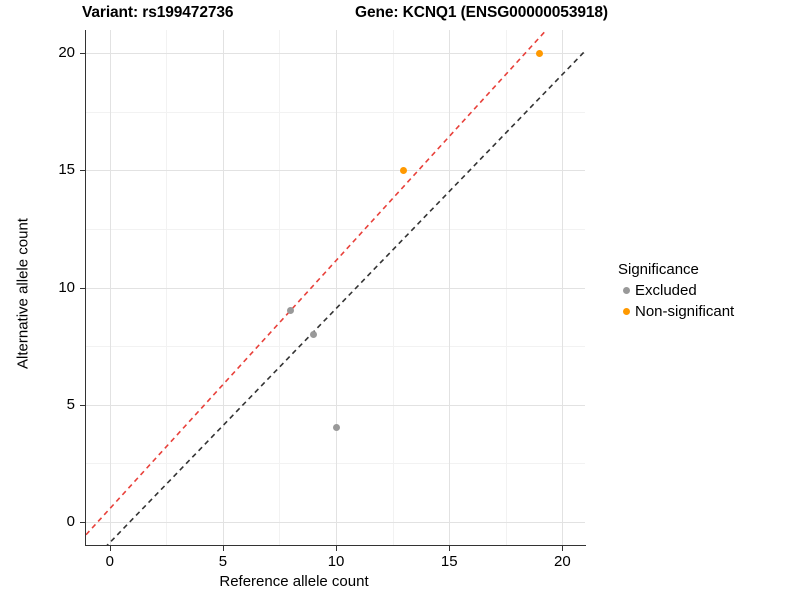 This screenshot has width=800, height=600. I want to click on x-axis-line, so click(335, 546).